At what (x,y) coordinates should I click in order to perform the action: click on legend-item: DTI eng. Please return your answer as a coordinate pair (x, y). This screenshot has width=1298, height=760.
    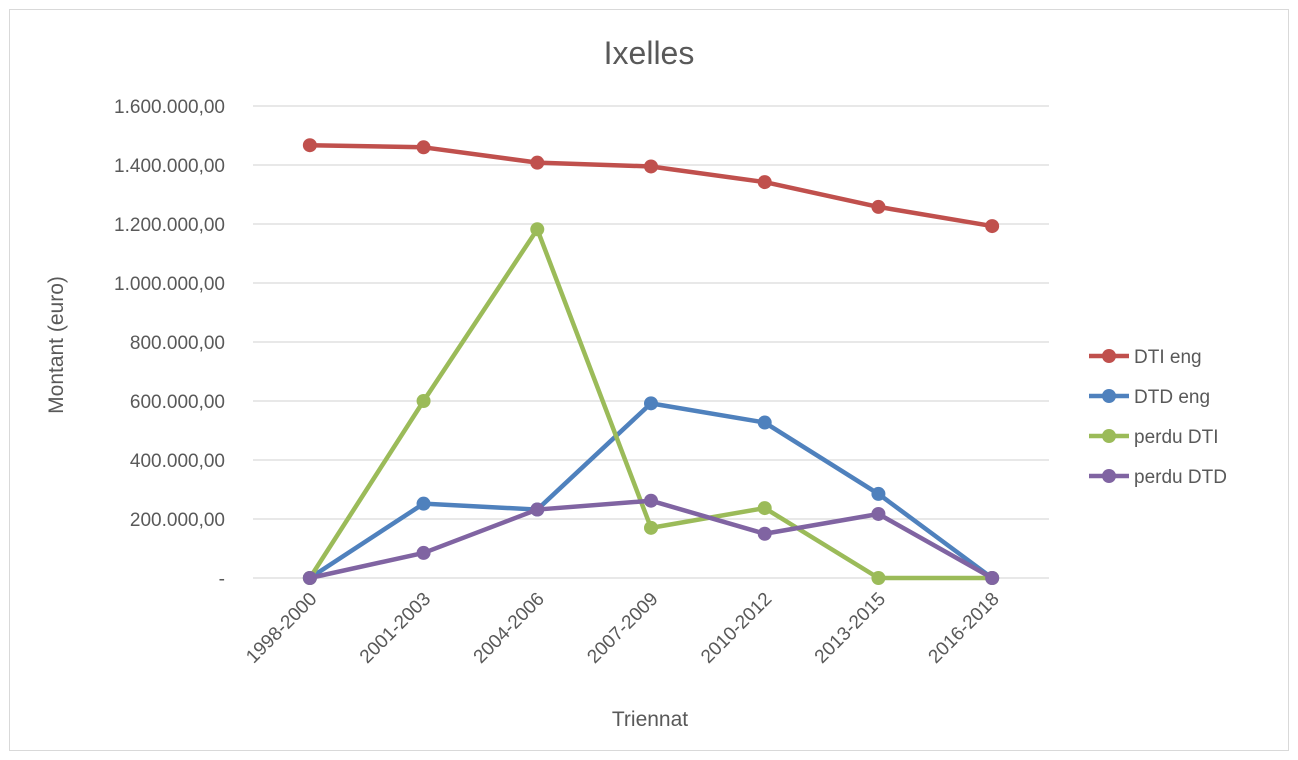
    Looking at the image, I should click on (1145, 357).